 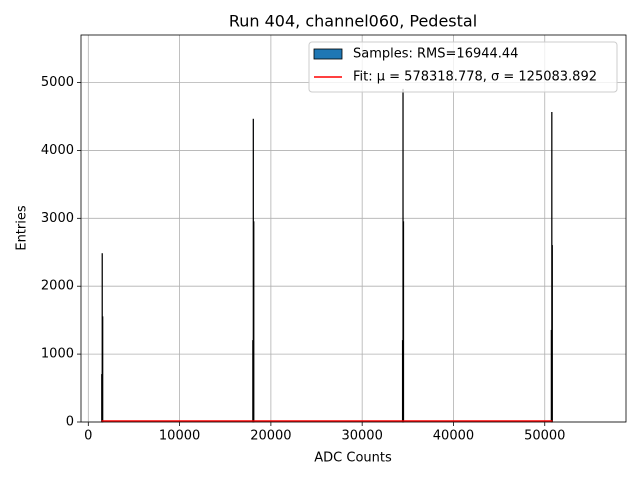 What do you see at coordinates (475, 77) in the screenshot?
I see `legend-label: Fit: μ = 578318.778, σ = 125083.892` at bounding box center [475, 77].